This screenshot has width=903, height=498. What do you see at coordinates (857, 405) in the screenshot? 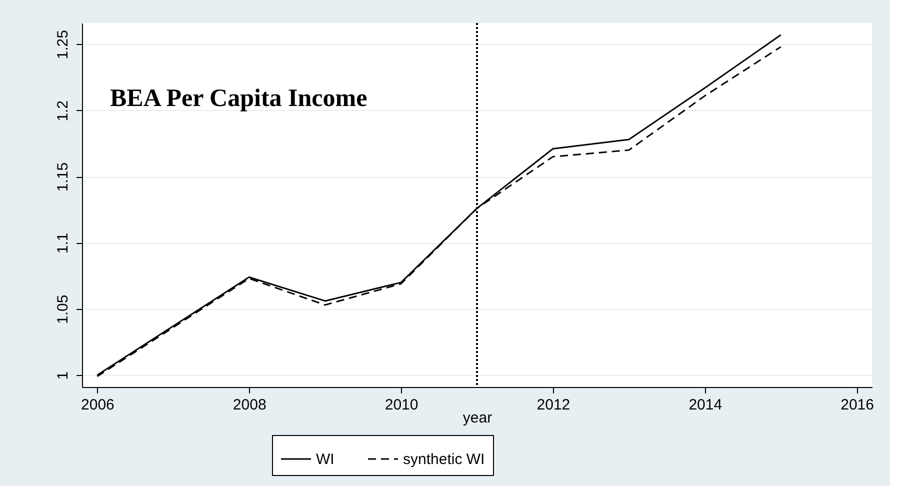
I see `x-tick-label: 2016` at bounding box center [857, 405].